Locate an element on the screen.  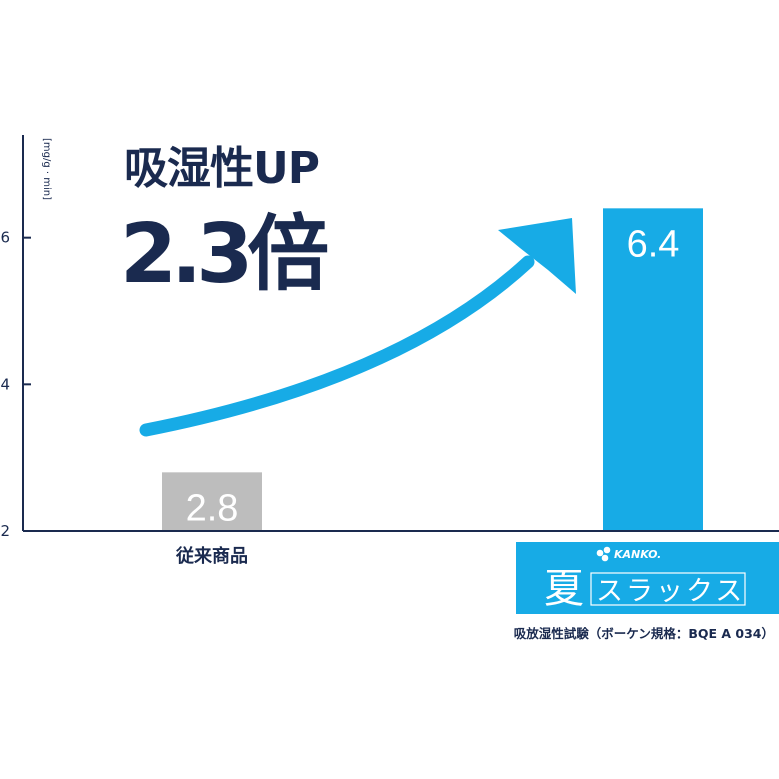
y-tick-label: 4 is located at coordinates (5, 384).